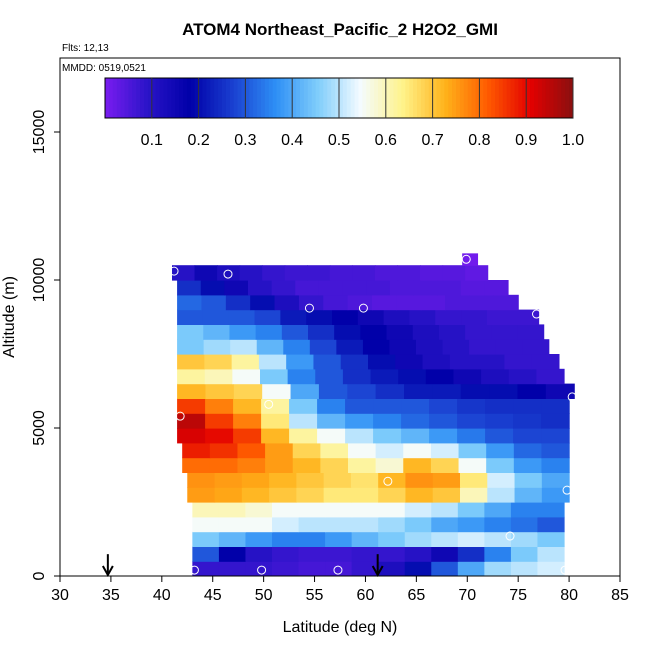 Image resolution: width=650 pixels, height=650 pixels. What do you see at coordinates (264, 595) in the screenshot?
I see `x-tick-label: 50` at bounding box center [264, 595].